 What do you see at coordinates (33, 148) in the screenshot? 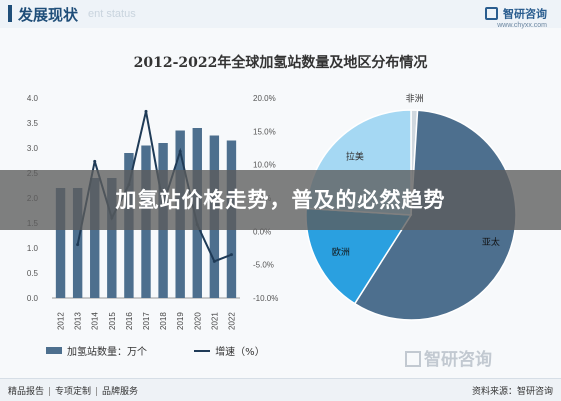
I see `y-tick-left: 3.0` at bounding box center [33, 148].